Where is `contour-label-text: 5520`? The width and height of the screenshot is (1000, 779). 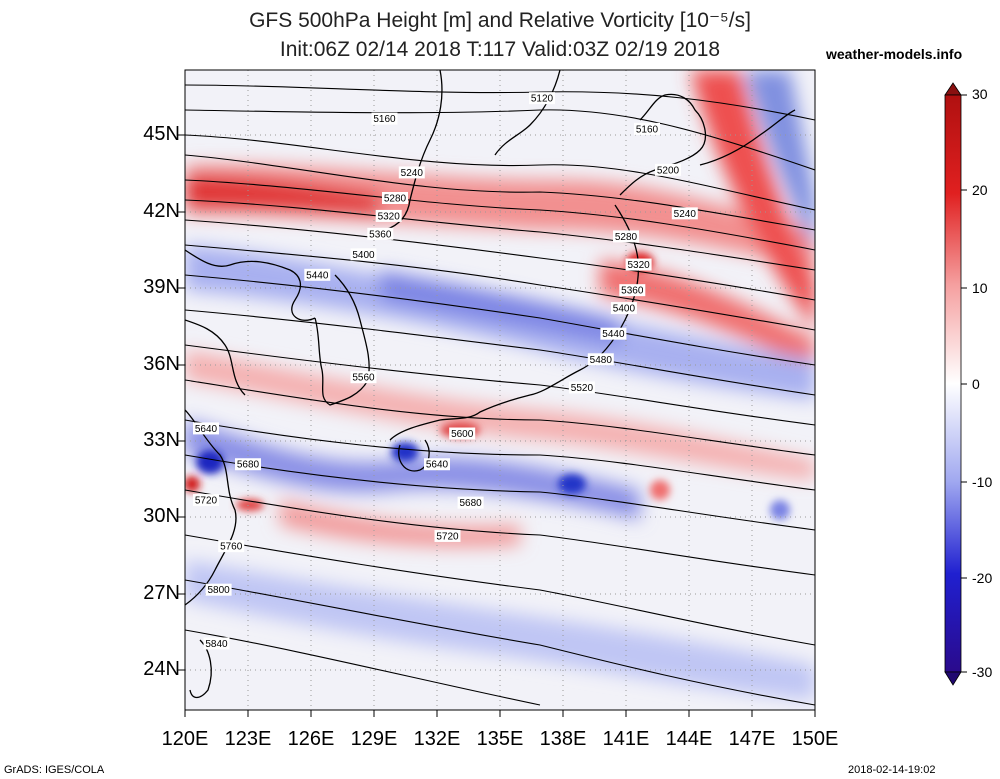
contour-label-text: 5520 is located at coordinates (582, 388).